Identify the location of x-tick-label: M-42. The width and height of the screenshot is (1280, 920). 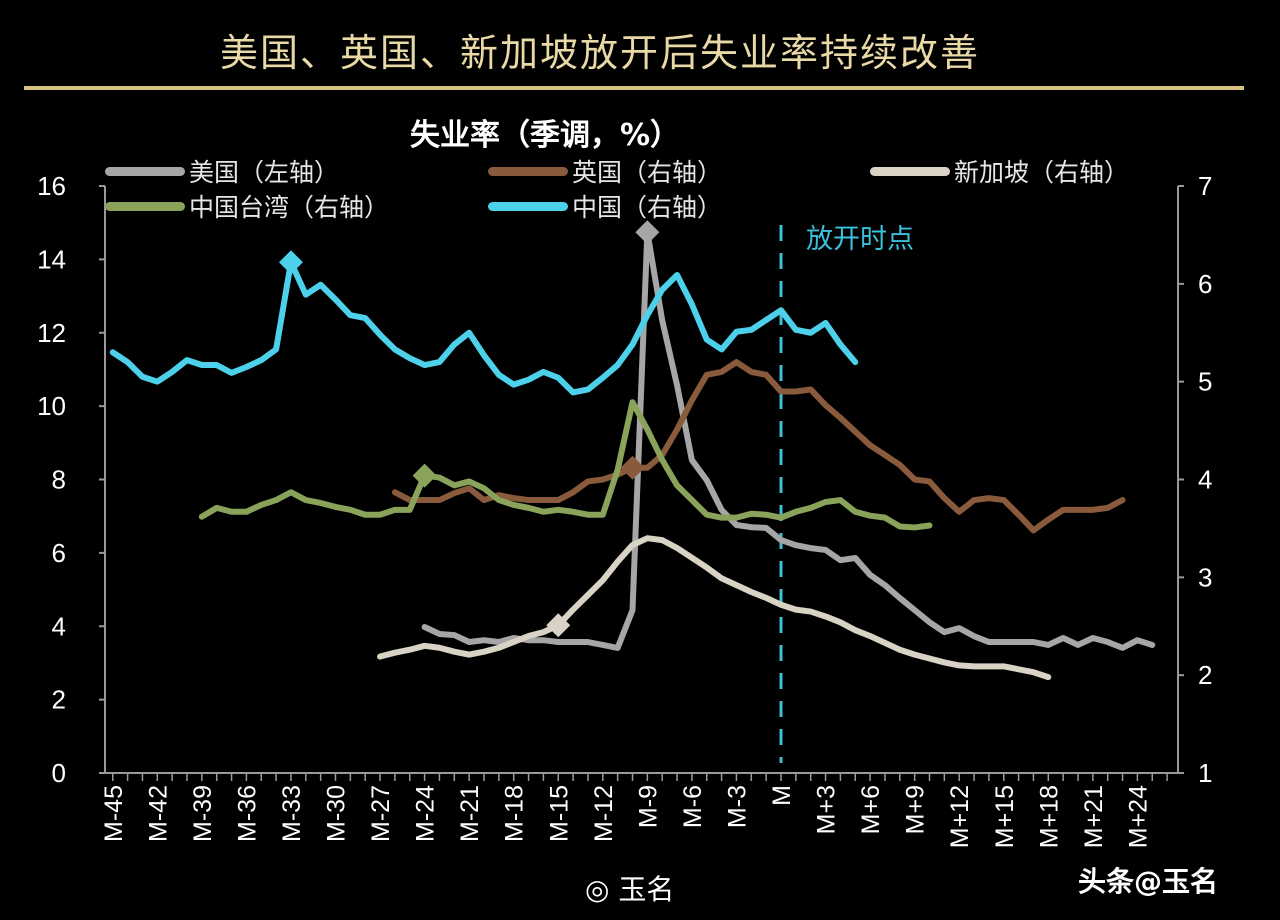
(158, 813).